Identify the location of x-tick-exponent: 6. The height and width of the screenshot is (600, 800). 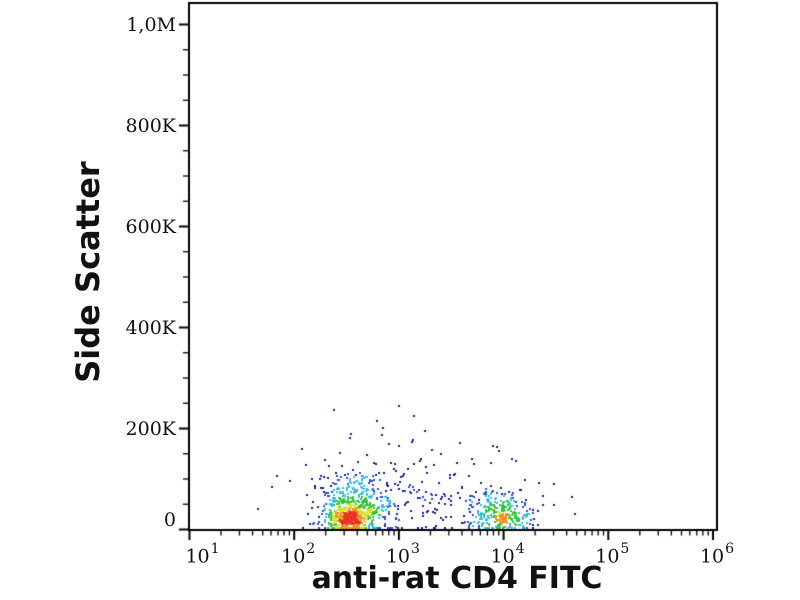
(730, 549).